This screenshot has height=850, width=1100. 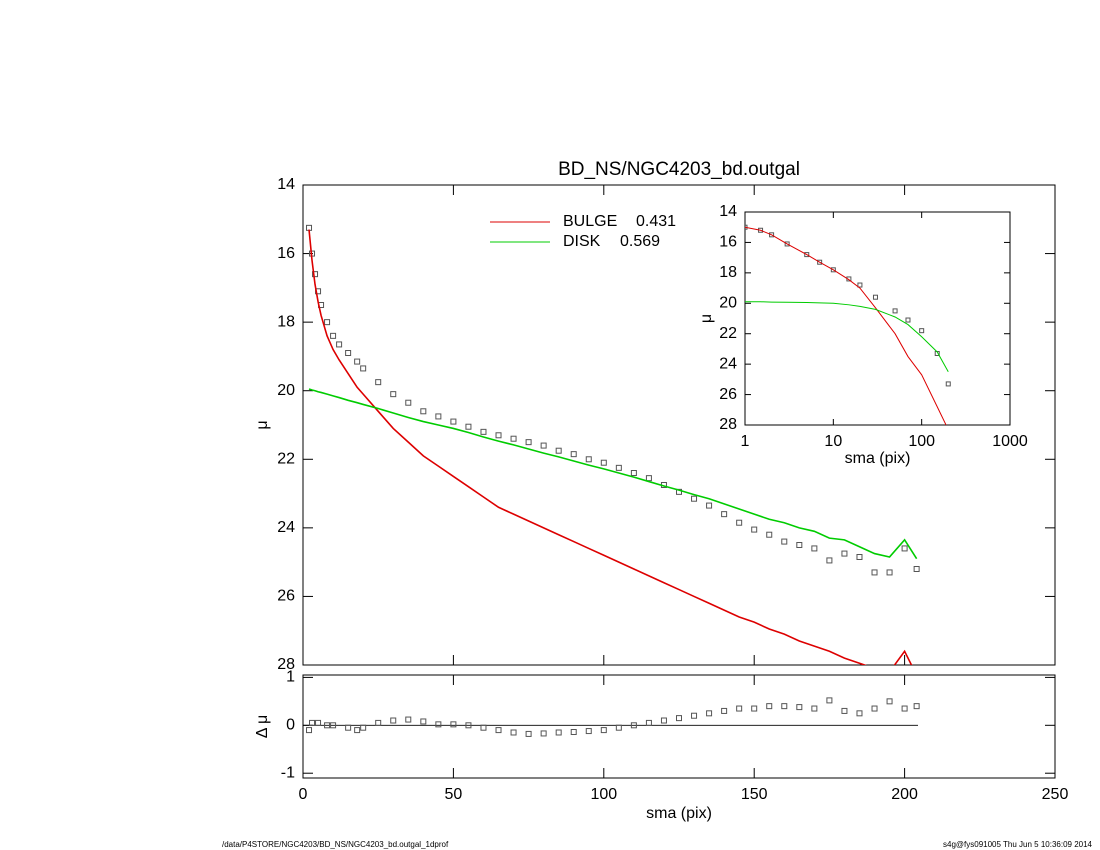 I want to click on x-tick-label: 150, so click(x=754, y=794).